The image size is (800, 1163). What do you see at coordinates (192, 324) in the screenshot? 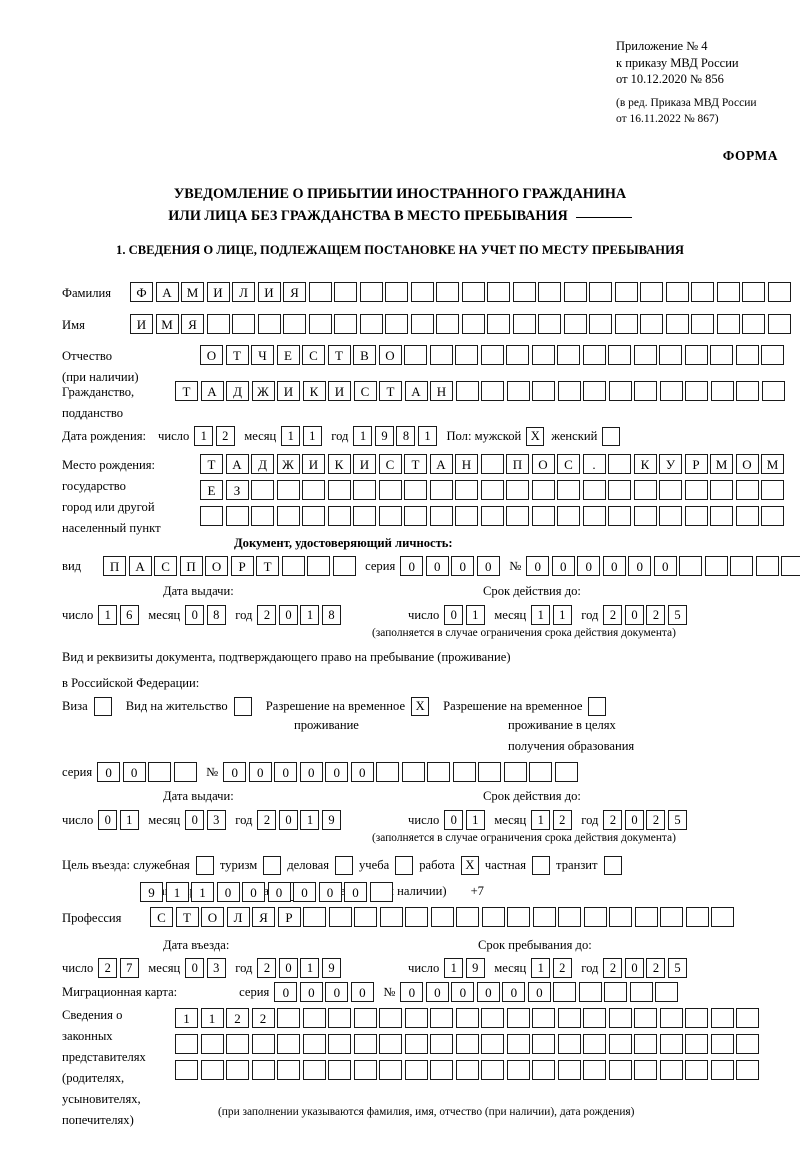
I see `char-cell: Я` at bounding box center [192, 324].